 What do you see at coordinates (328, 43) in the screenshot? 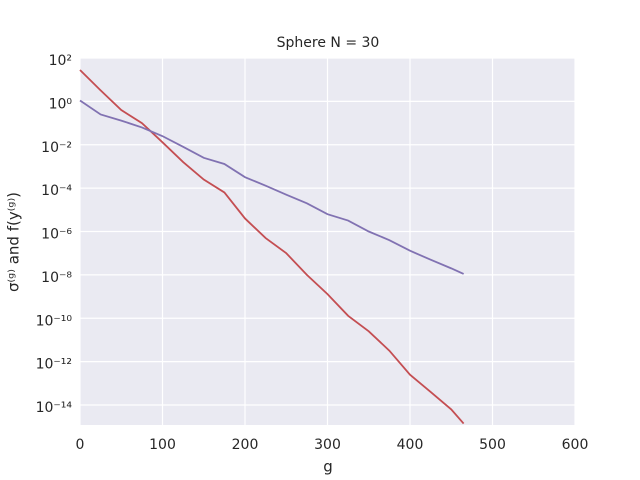
I see `chart-title: Sphere N = 30` at bounding box center [328, 43].